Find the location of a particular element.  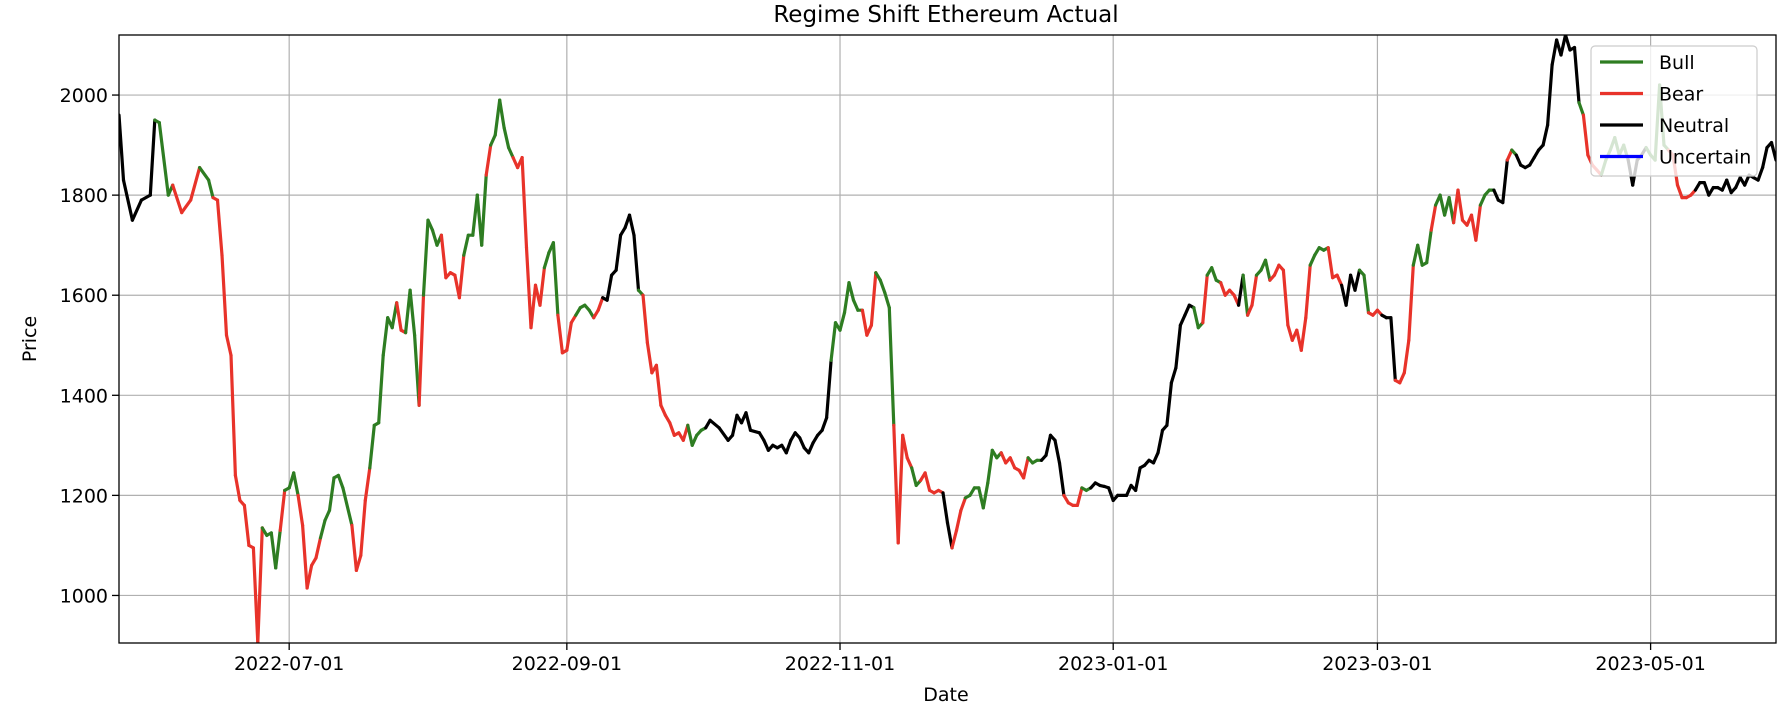

legend: Bull Bear Neutral Uncertain is located at coordinates (1674, 111).